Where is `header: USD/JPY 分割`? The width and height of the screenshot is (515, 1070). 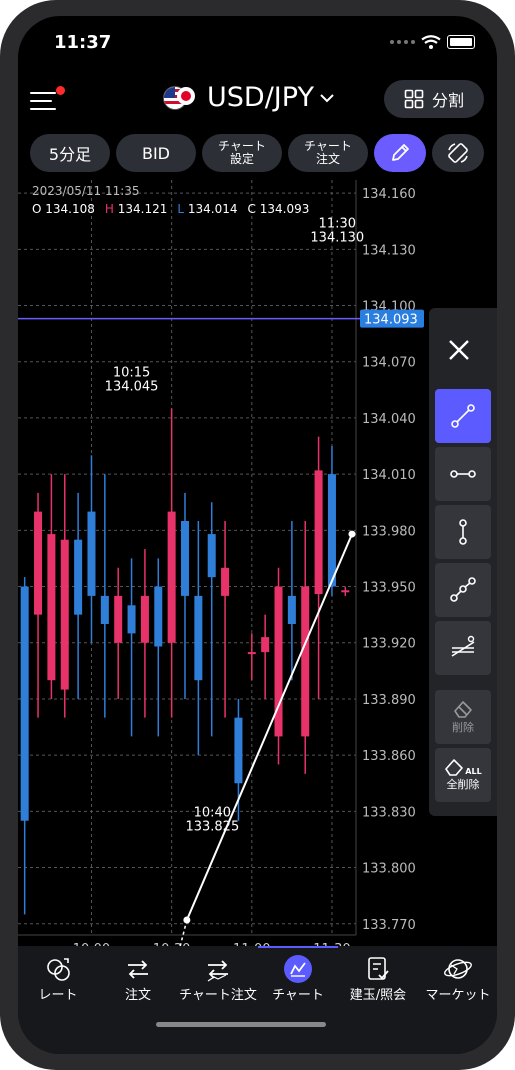 header: USD/JPY 分割 is located at coordinates (257, 100).